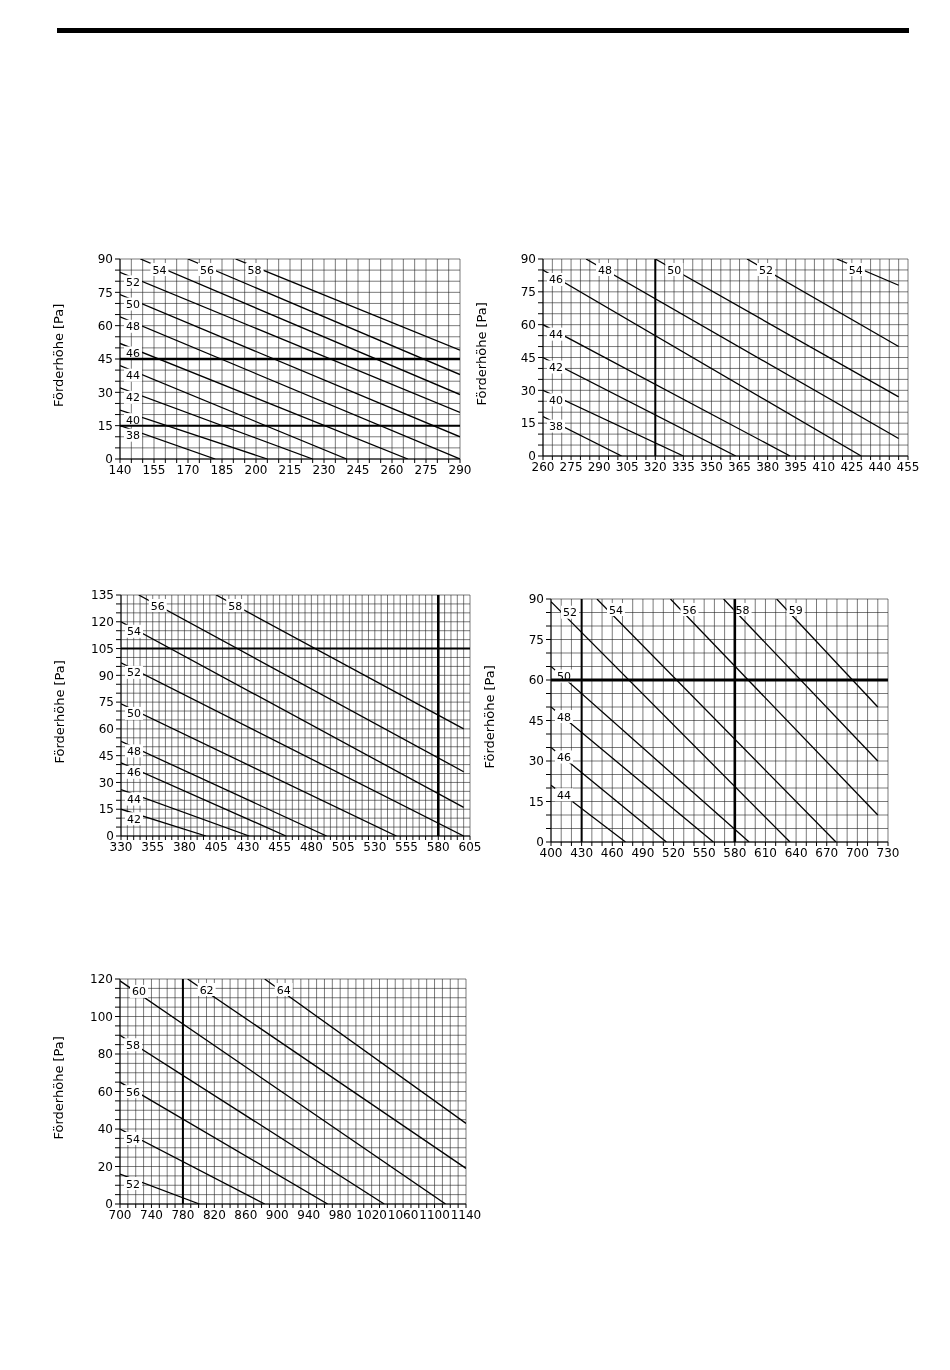  I want to click on x-tick-label: 335, so click(683, 466).